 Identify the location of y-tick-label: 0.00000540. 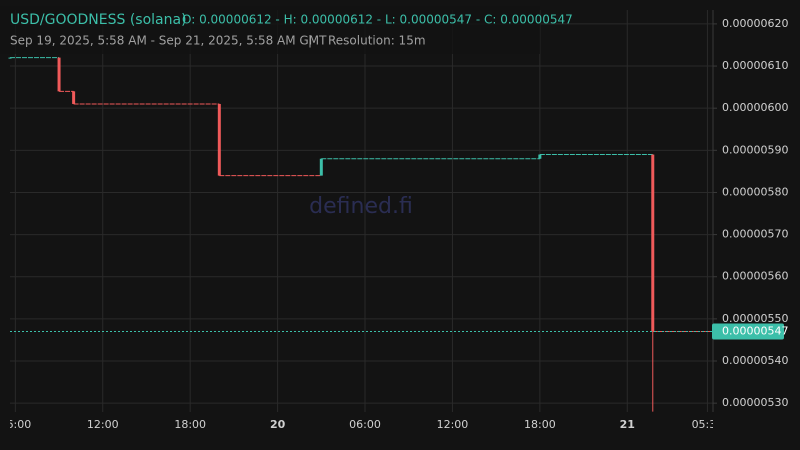
(755, 360).